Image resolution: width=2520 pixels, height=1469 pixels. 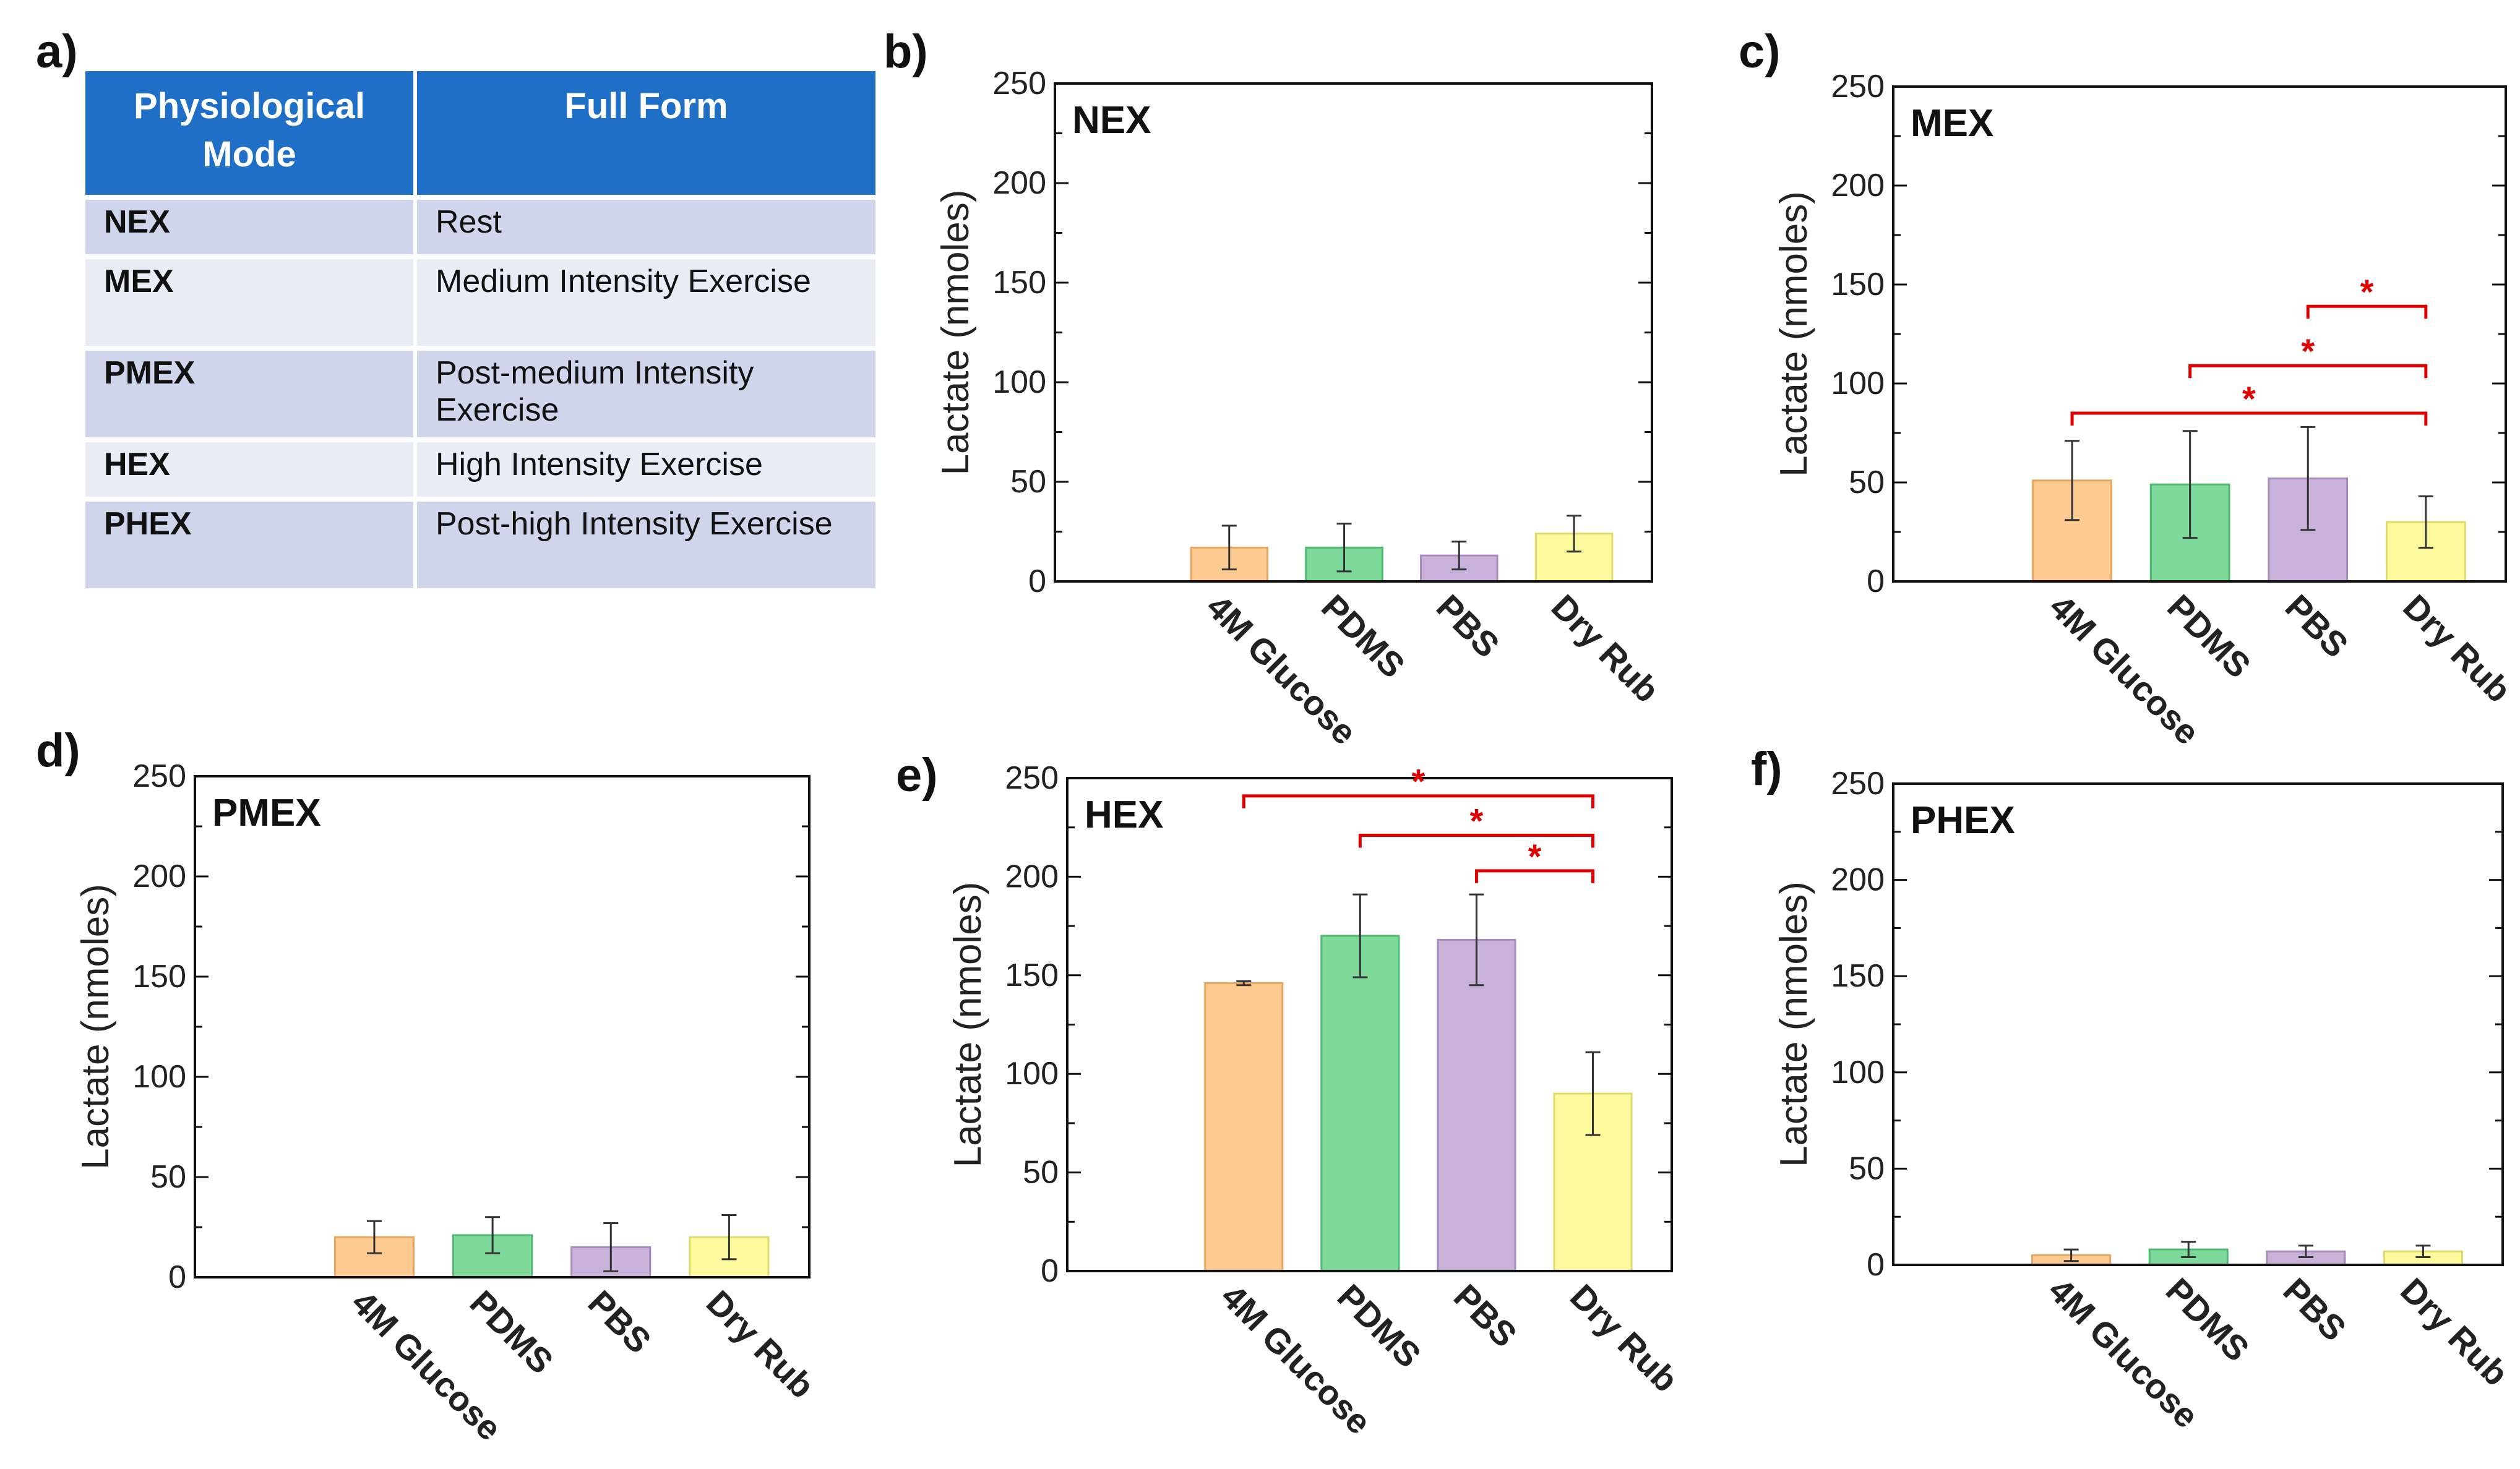 I want to click on panel-label-c: c), so click(x=1760, y=51).